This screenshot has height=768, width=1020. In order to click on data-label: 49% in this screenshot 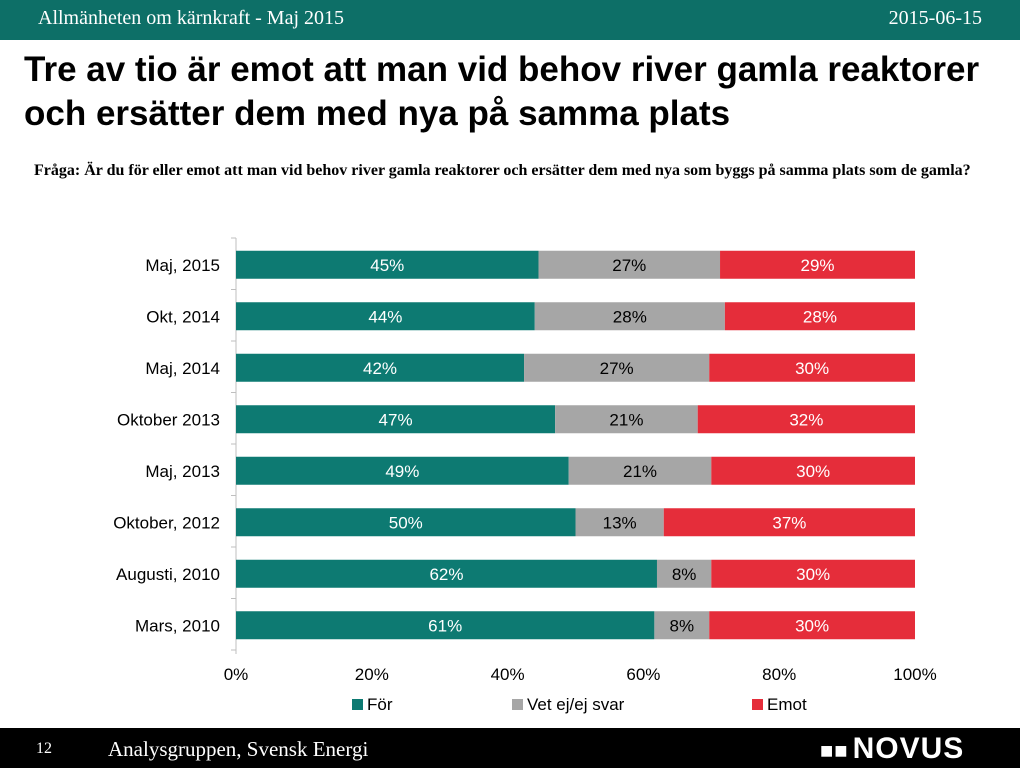, I will do `click(402, 471)`.